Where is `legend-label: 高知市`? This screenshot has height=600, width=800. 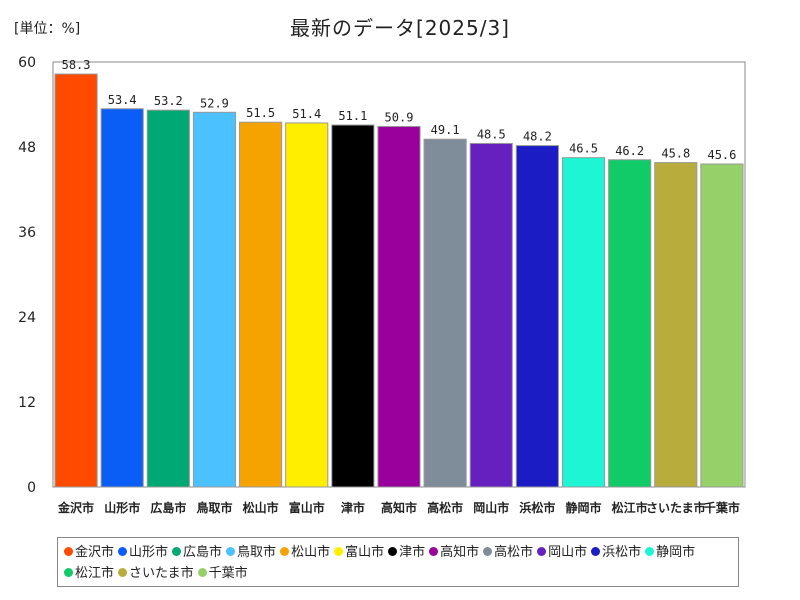
legend-label: 高知市 is located at coordinates (460, 552).